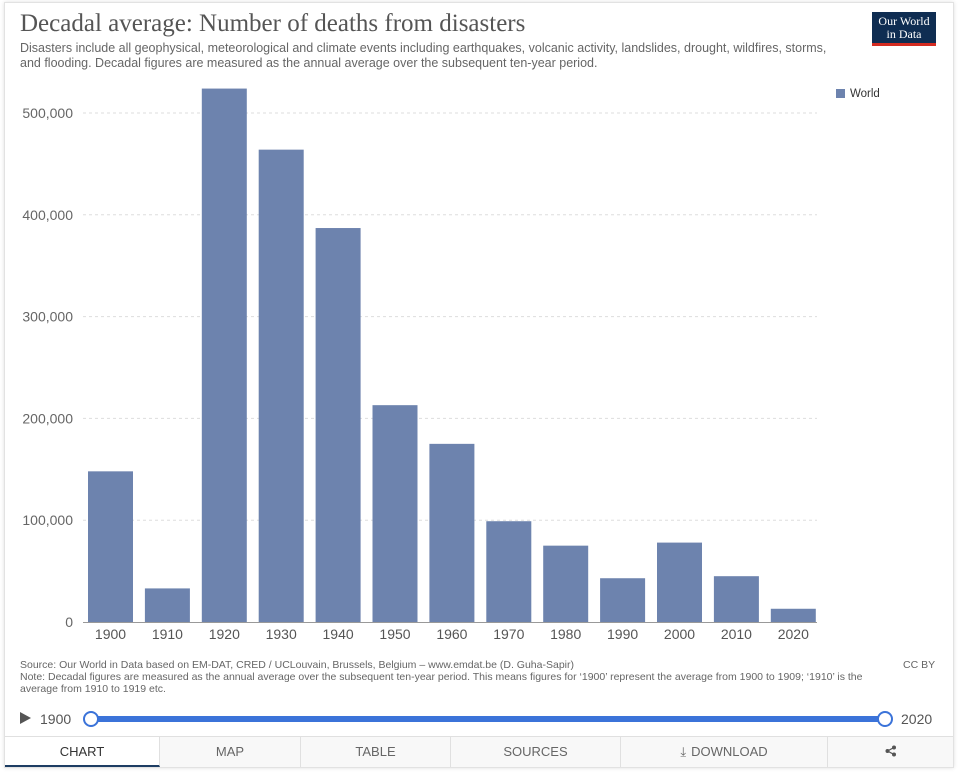 The width and height of the screenshot is (960, 781). What do you see at coordinates (904, 21) in the screenshot?
I see `logo-line-1: Our World` at bounding box center [904, 21].